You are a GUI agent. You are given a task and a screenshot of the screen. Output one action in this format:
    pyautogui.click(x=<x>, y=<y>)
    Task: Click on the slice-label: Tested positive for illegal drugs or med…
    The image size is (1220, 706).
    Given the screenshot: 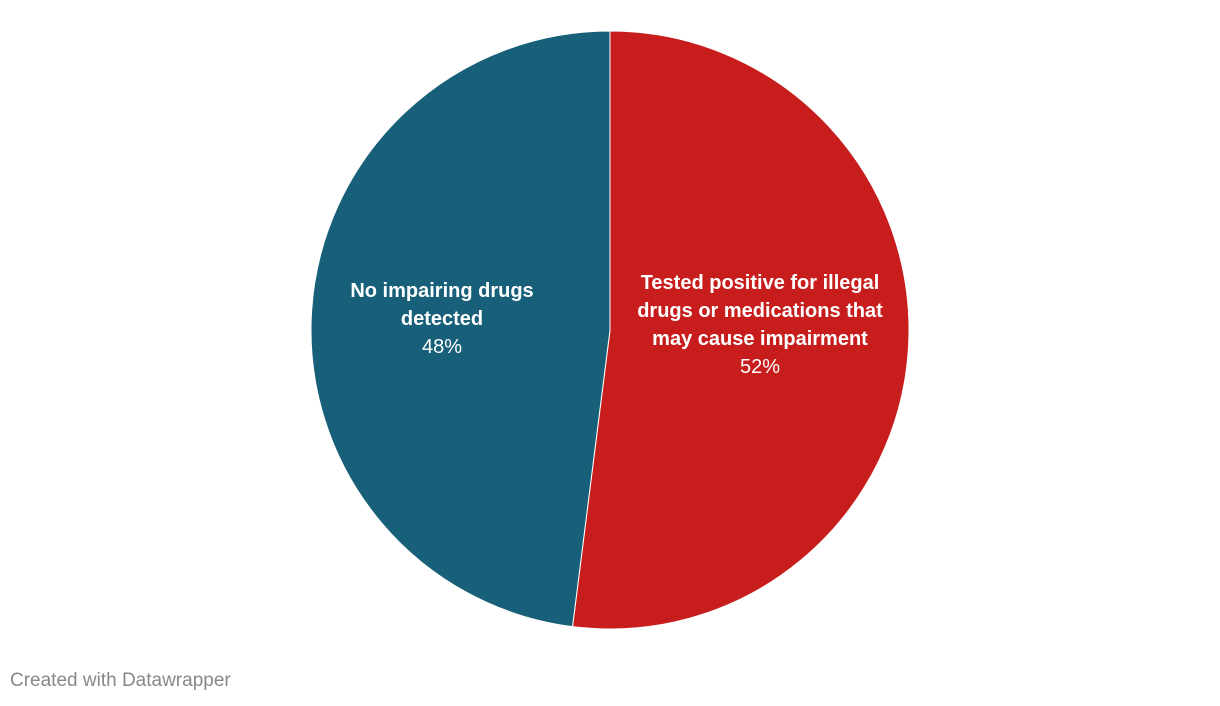 What is the action you would take?
    pyautogui.click(x=760, y=325)
    